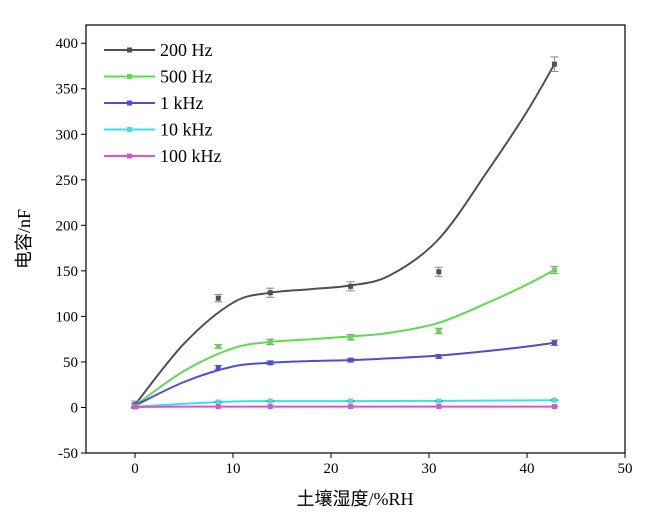 This screenshot has width=650, height=526. What do you see at coordinates (186, 130) in the screenshot?
I see `legend-label: 10 kHz` at bounding box center [186, 130].